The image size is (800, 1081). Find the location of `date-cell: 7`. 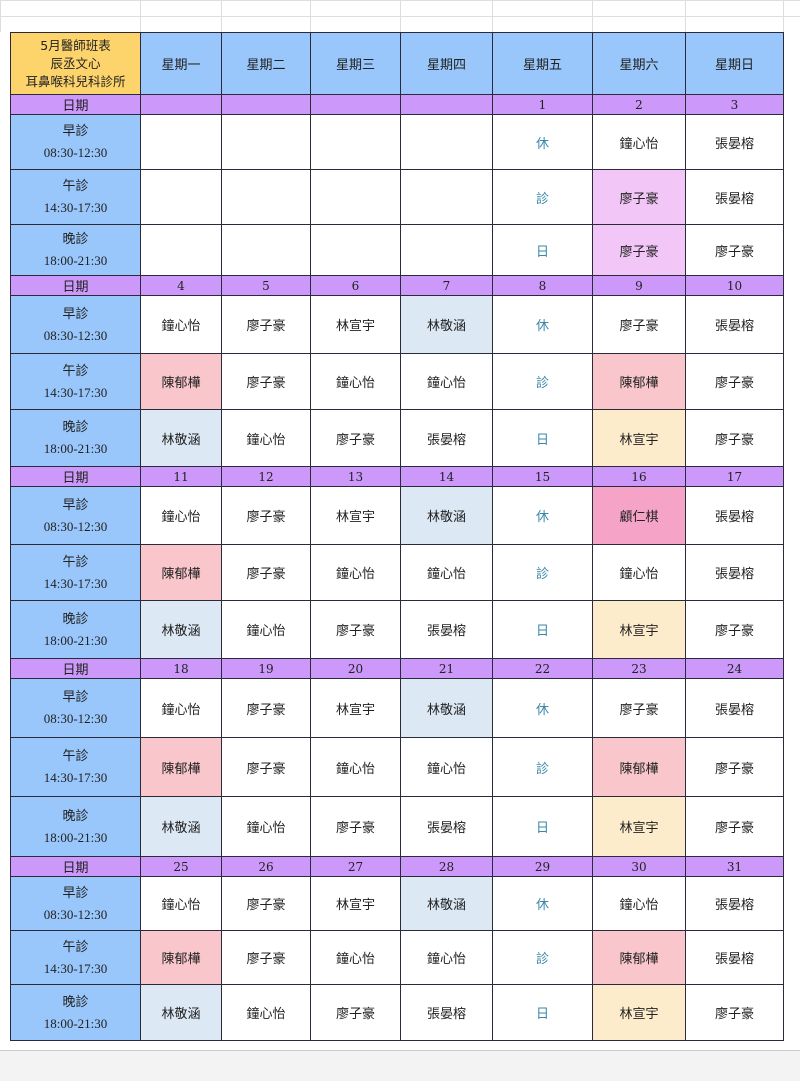

date-cell: 7 is located at coordinates (446, 285).